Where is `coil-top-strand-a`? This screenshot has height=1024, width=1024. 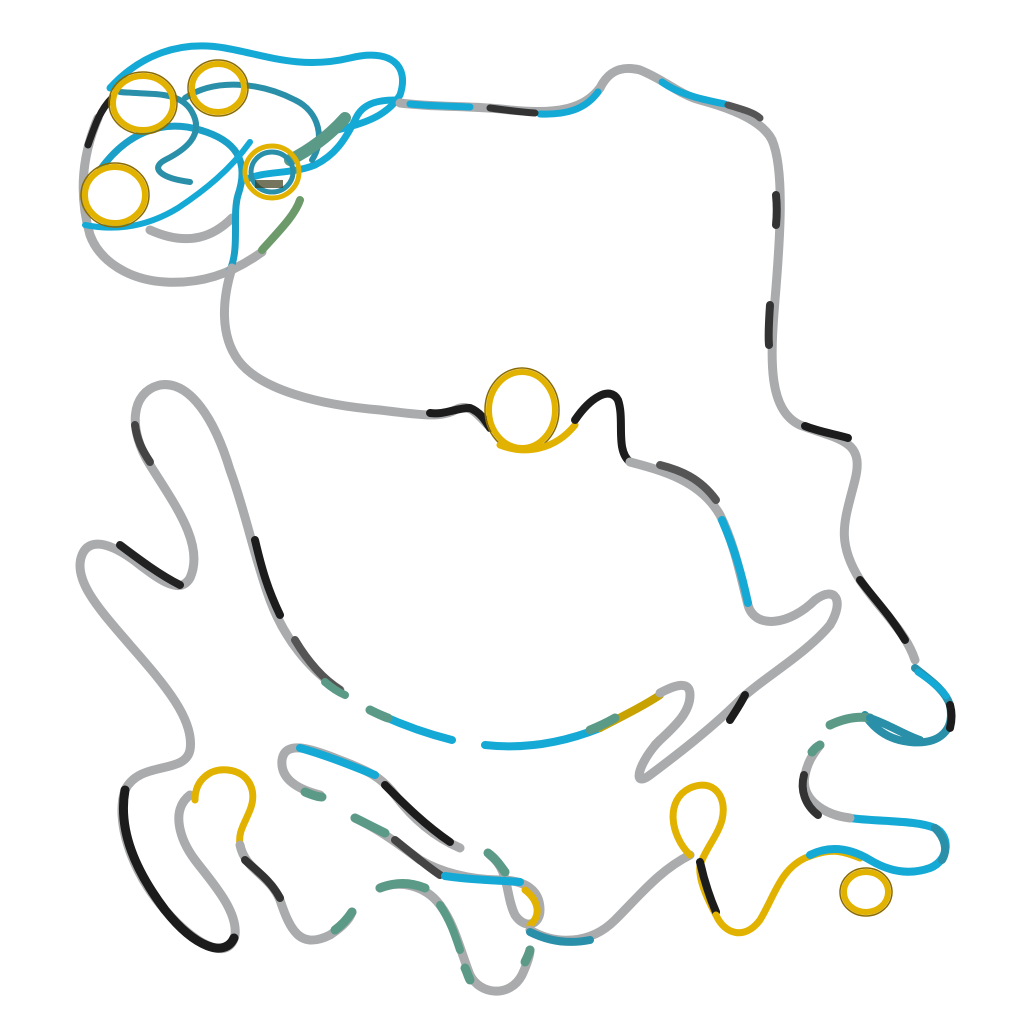 coil-top-strand-a is located at coordinates (440, 105).